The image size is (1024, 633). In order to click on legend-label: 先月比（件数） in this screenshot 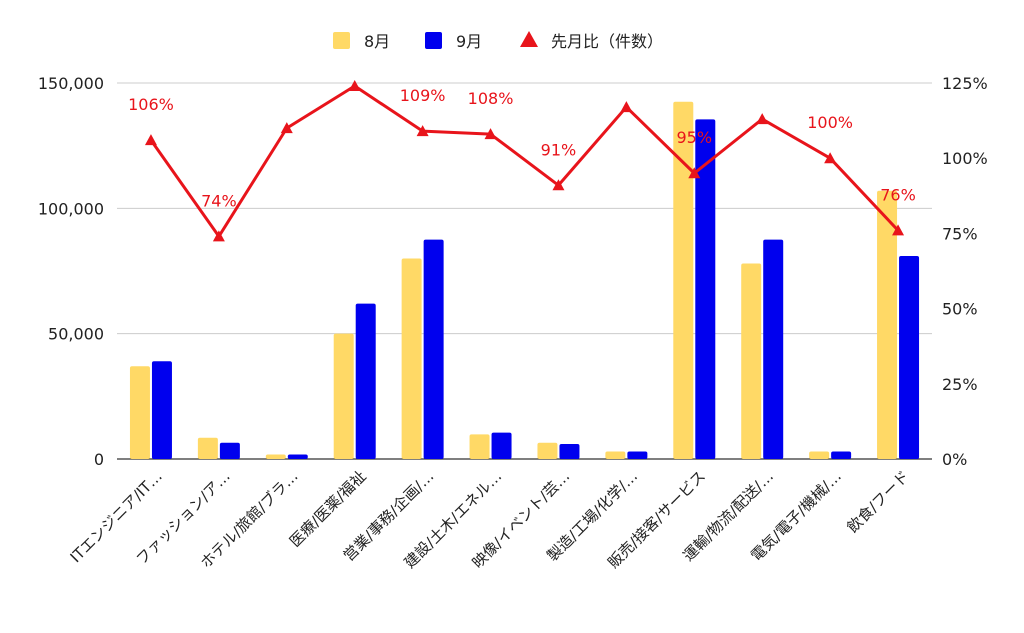, I will do `click(607, 41)`.